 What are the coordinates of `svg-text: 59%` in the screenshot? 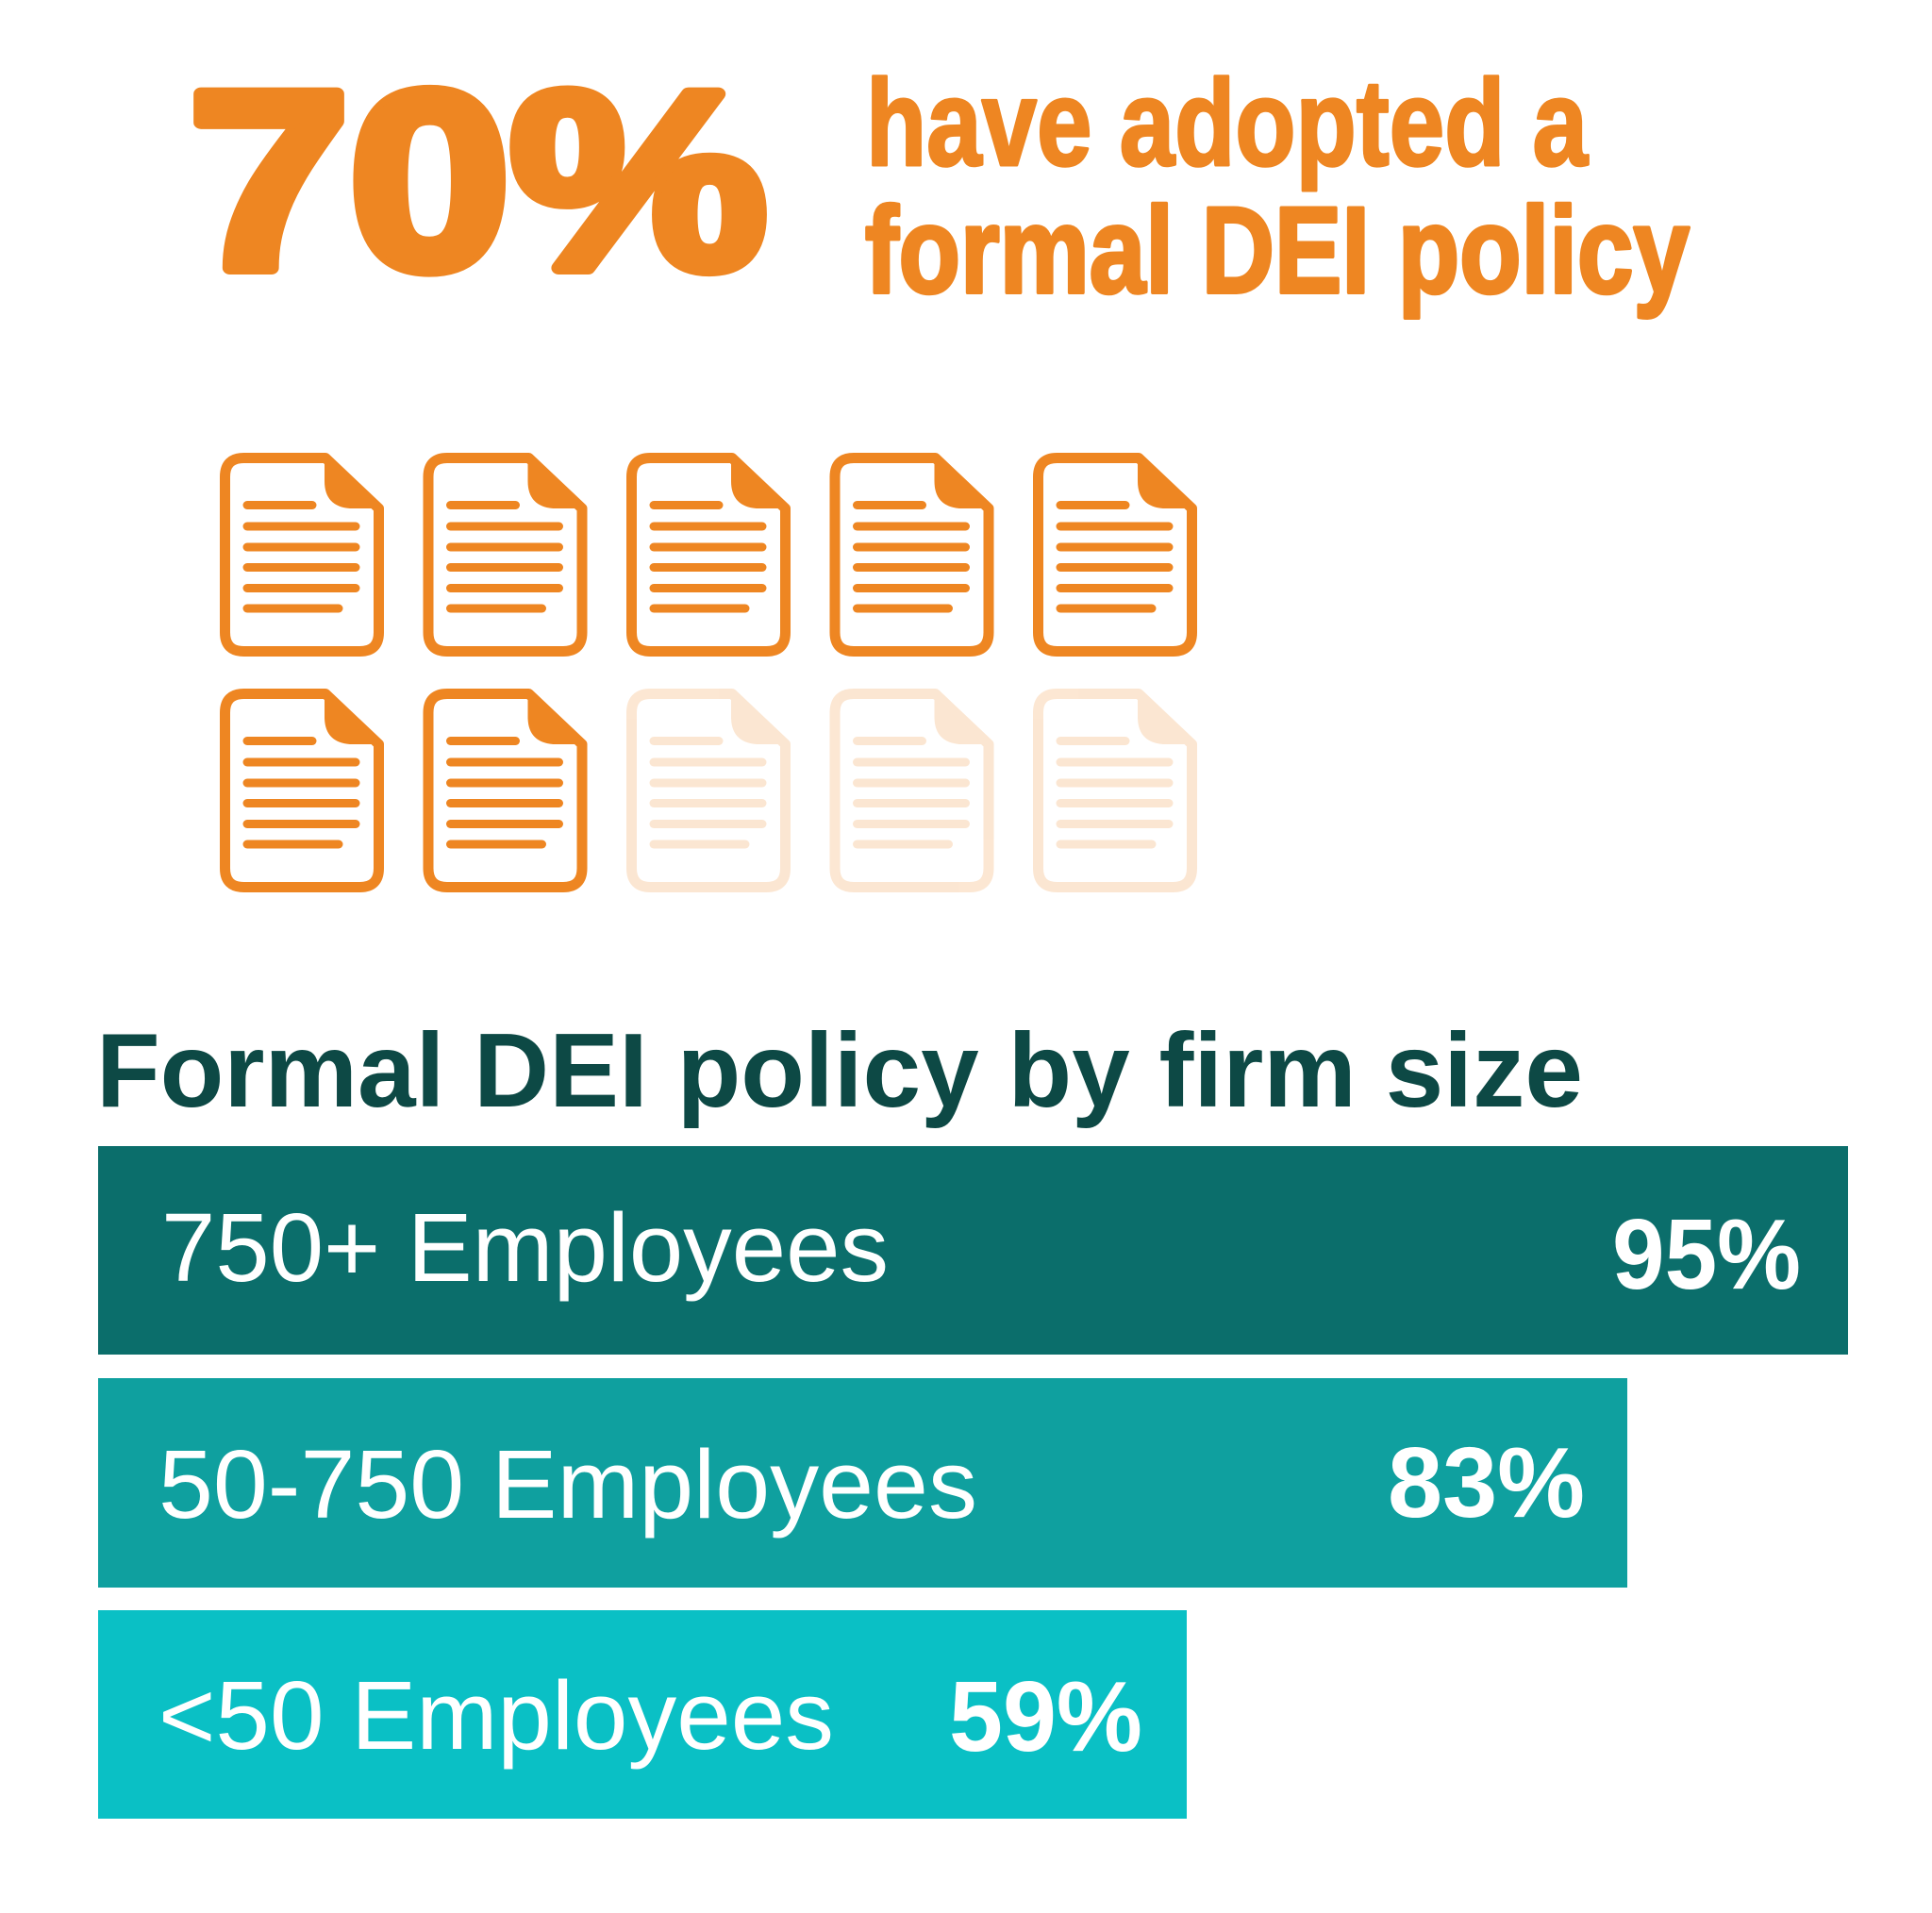 It's located at (1045, 1717).